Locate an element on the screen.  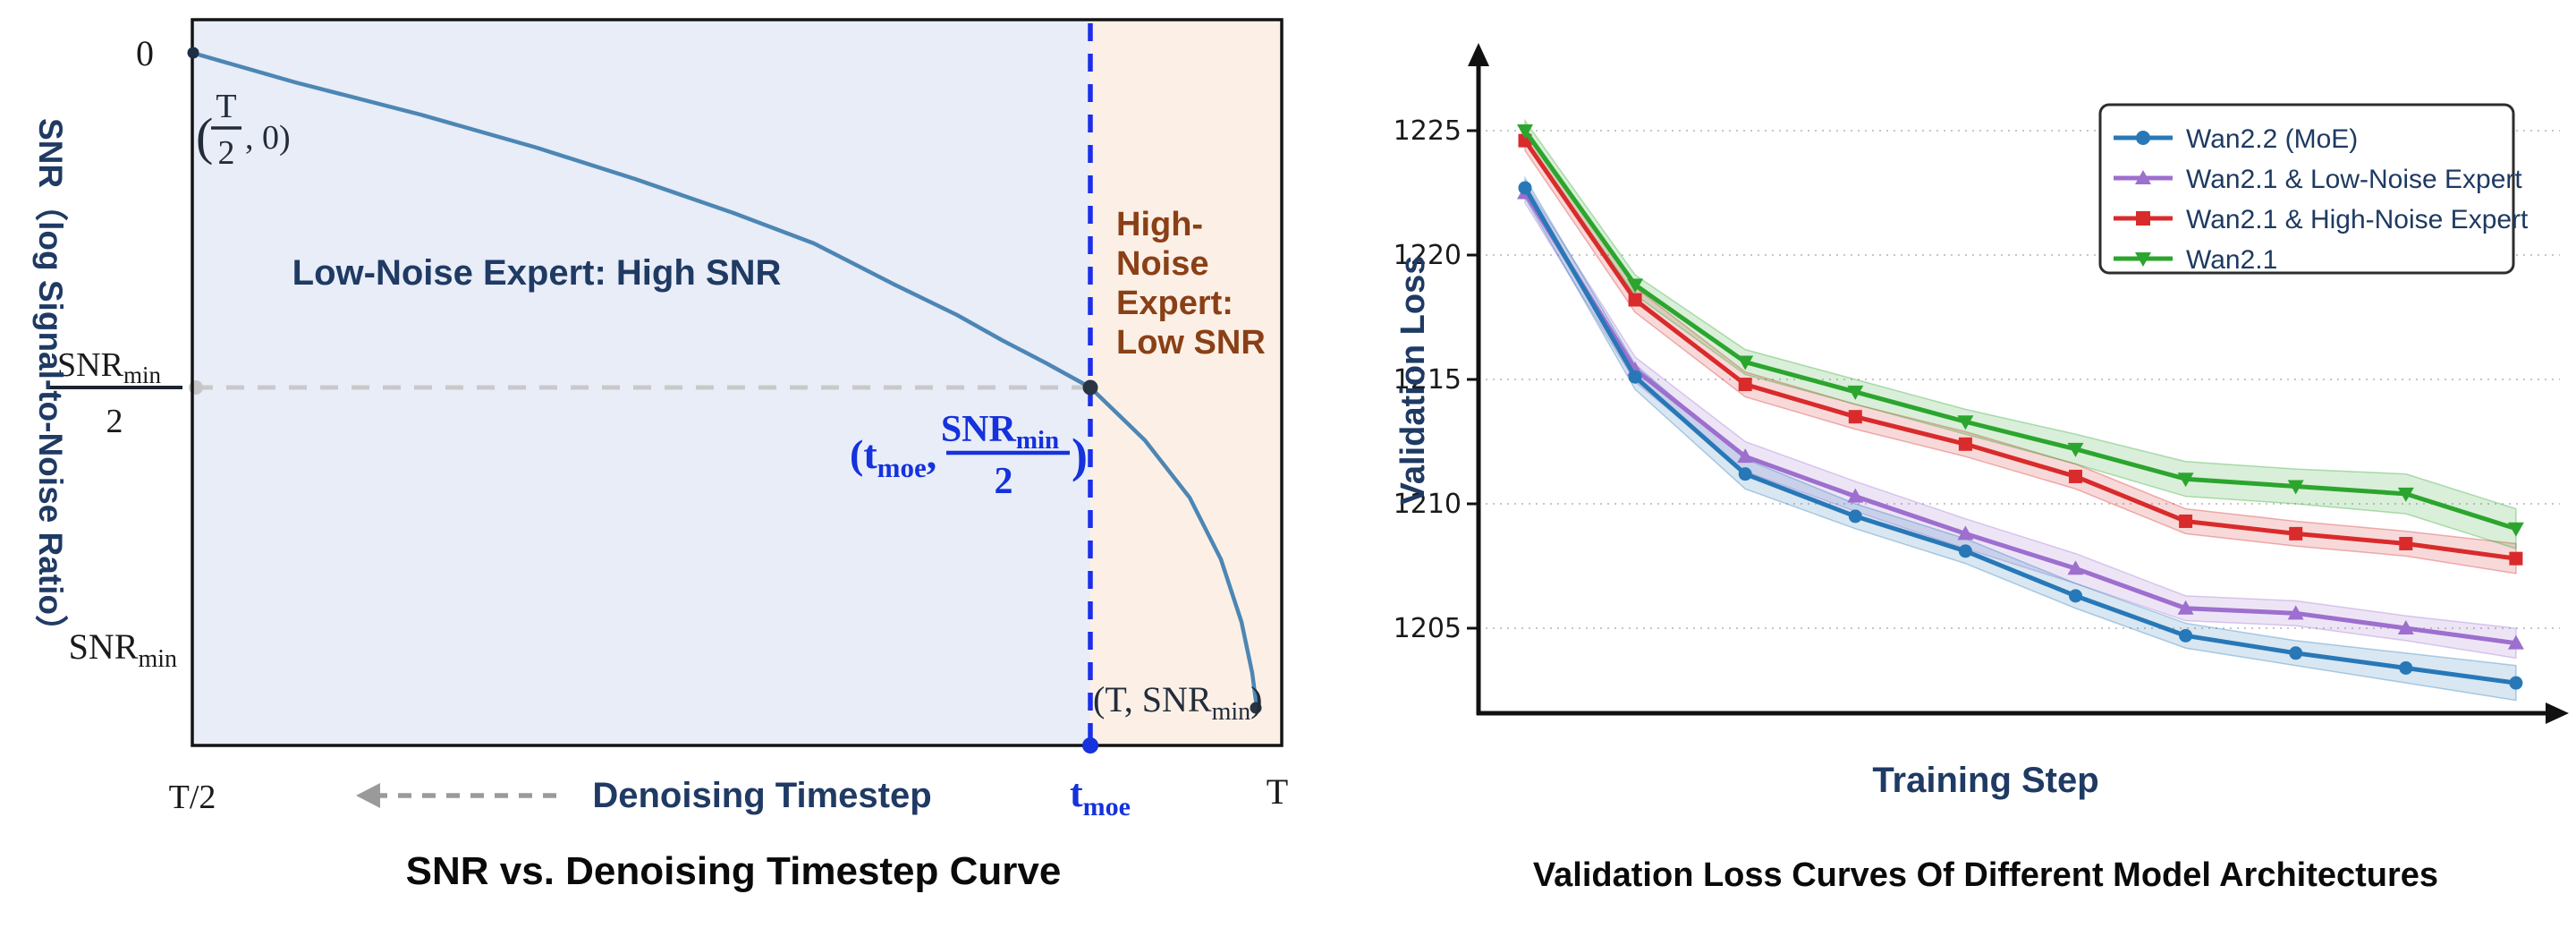
y-tick-snr-min: SNRmin is located at coordinates (123, 650).